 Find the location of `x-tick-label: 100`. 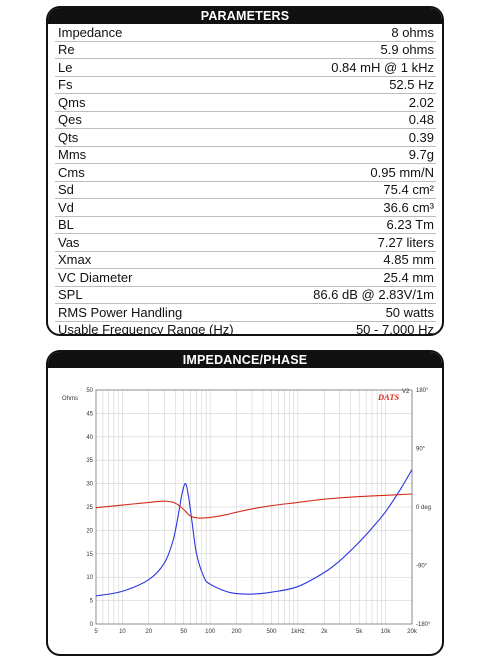

x-tick-label: 100 is located at coordinates (210, 632).